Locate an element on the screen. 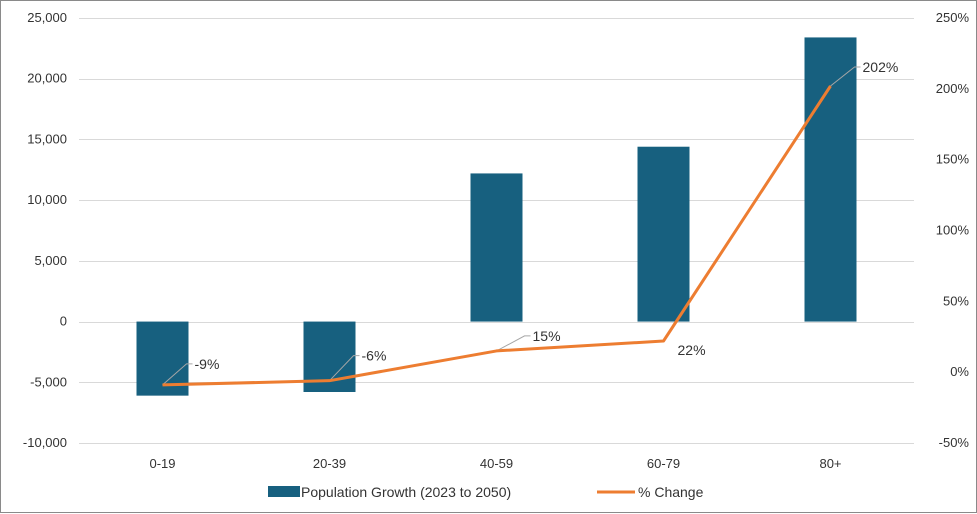 The image size is (977, 514). legend: Population Growth (2023 to 2050) % Change is located at coordinates (486, 492).